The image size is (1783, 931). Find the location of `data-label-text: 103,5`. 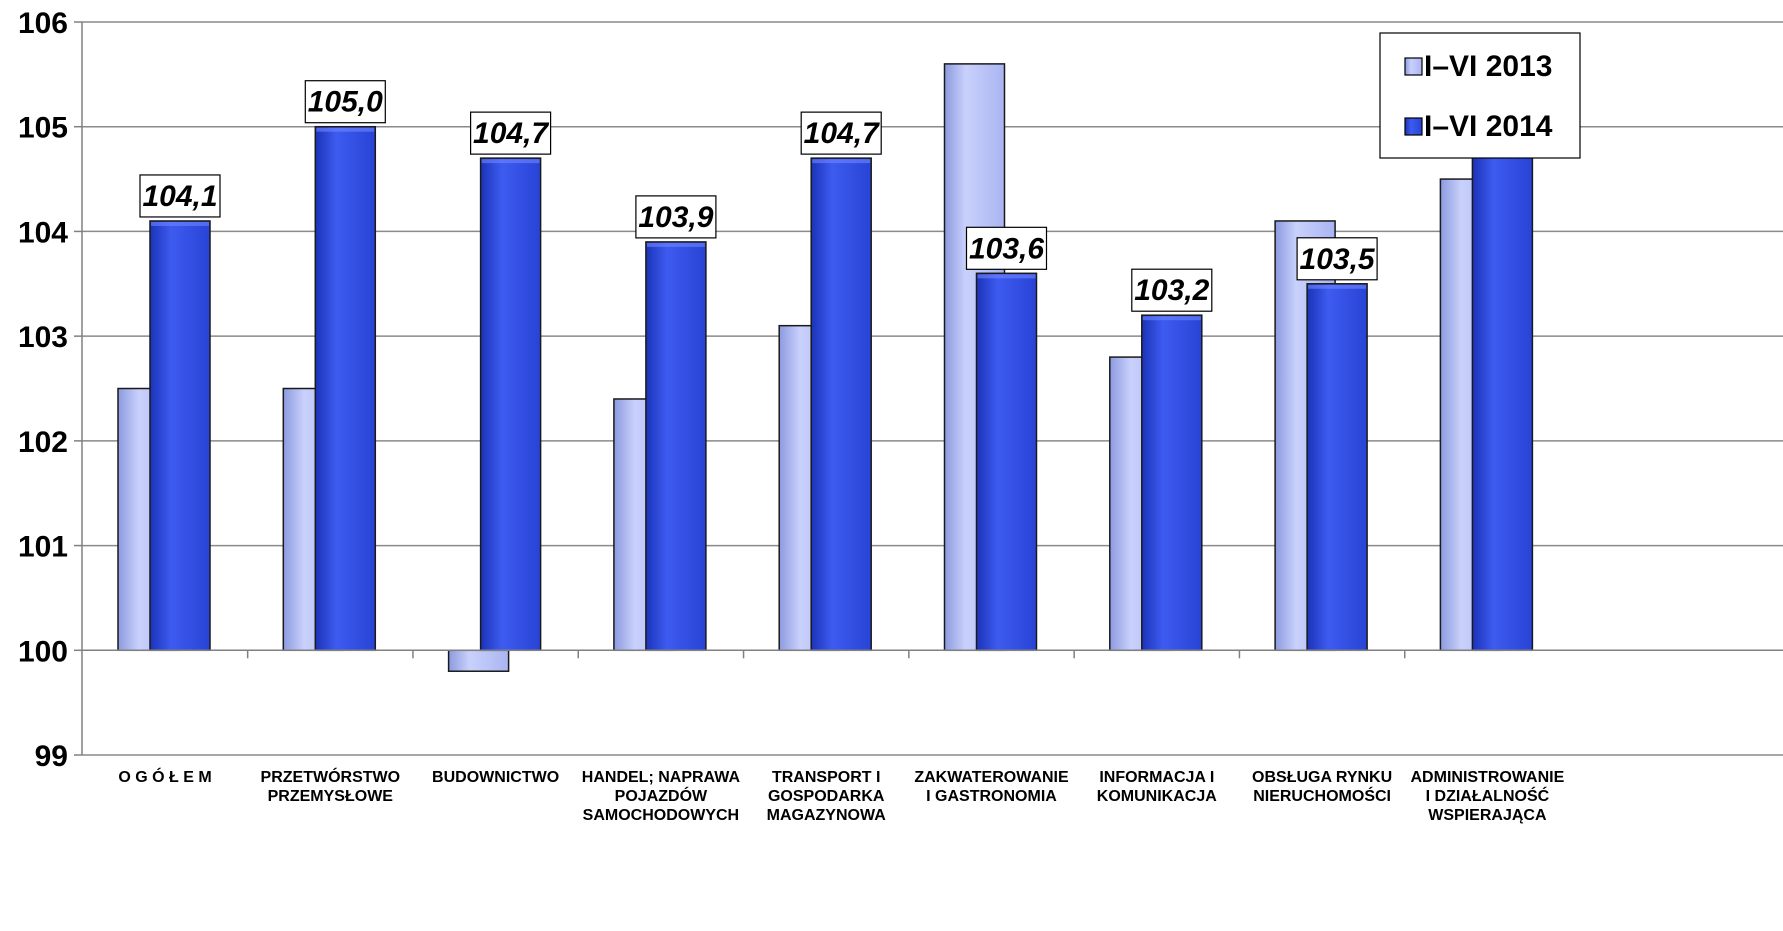

data-label-text: 103,5 is located at coordinates (1338, 259).